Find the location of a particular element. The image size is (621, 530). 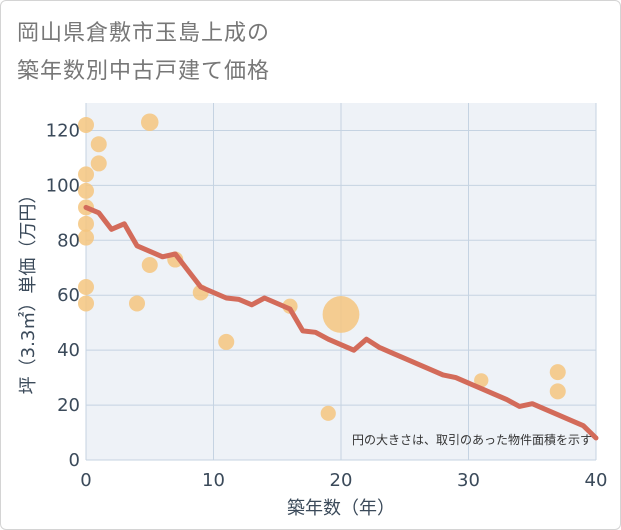

x-tick-labels: 0 10 20 30 40 is located at coordinates (343, 480).